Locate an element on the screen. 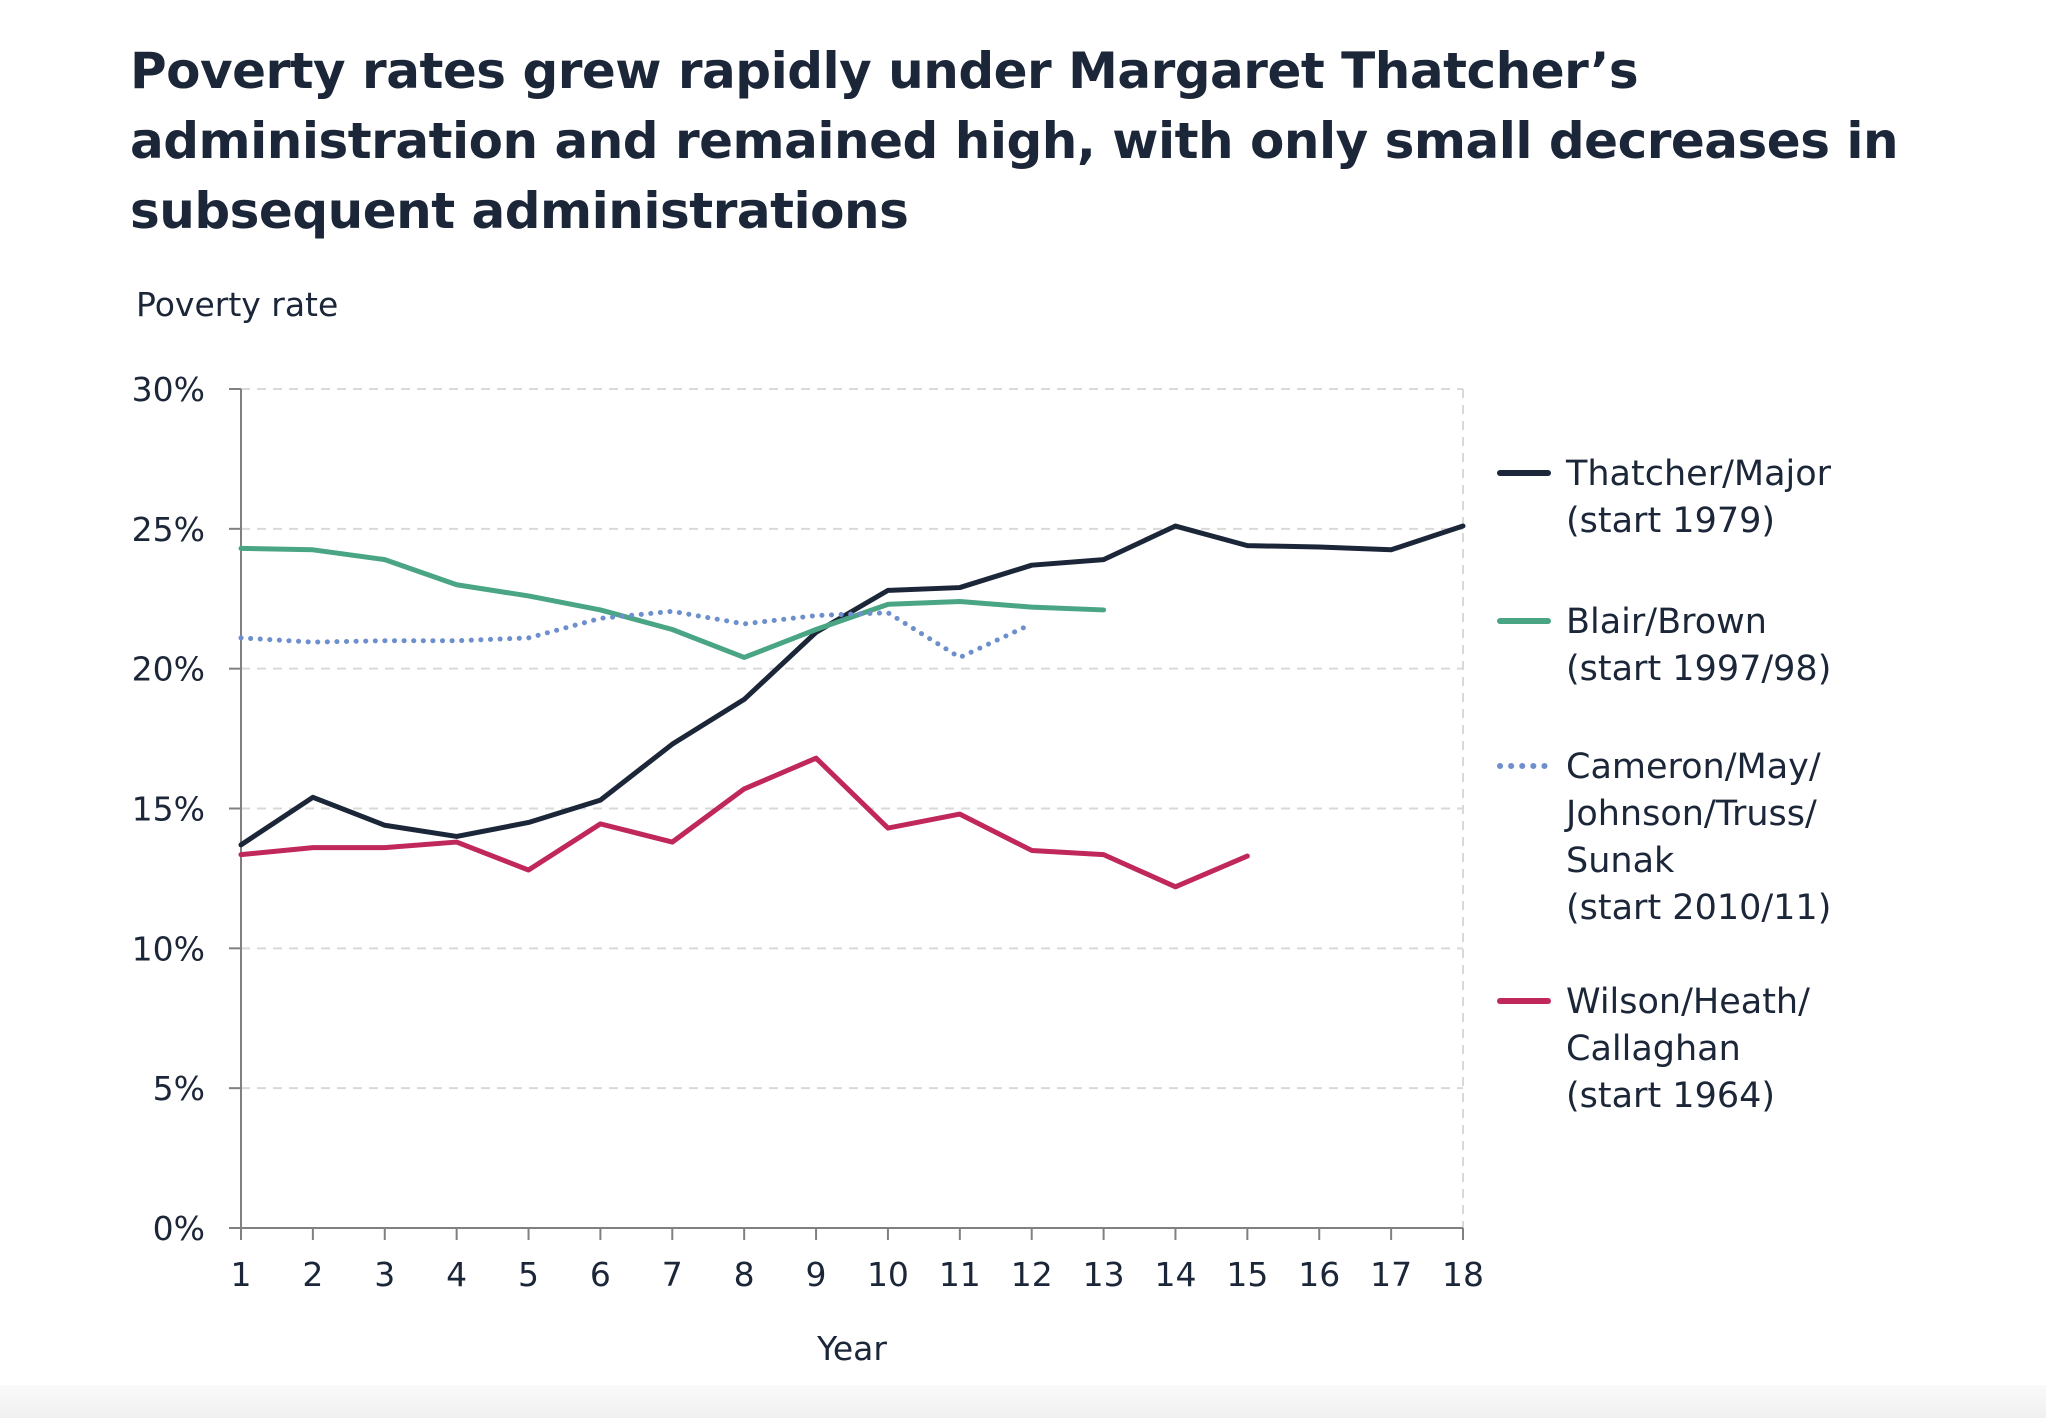 The width and height of the screenshot is (2046, 1418). x-tick-label: 3 is located at coordinates (384, 1274).